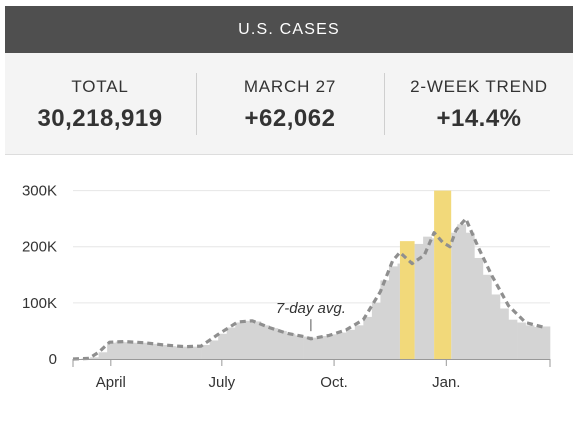  What do you see at coordinates (100, 86) in the screenshot?
I see `stat-total-label: TOTAL` at bounding box center [100, 86].